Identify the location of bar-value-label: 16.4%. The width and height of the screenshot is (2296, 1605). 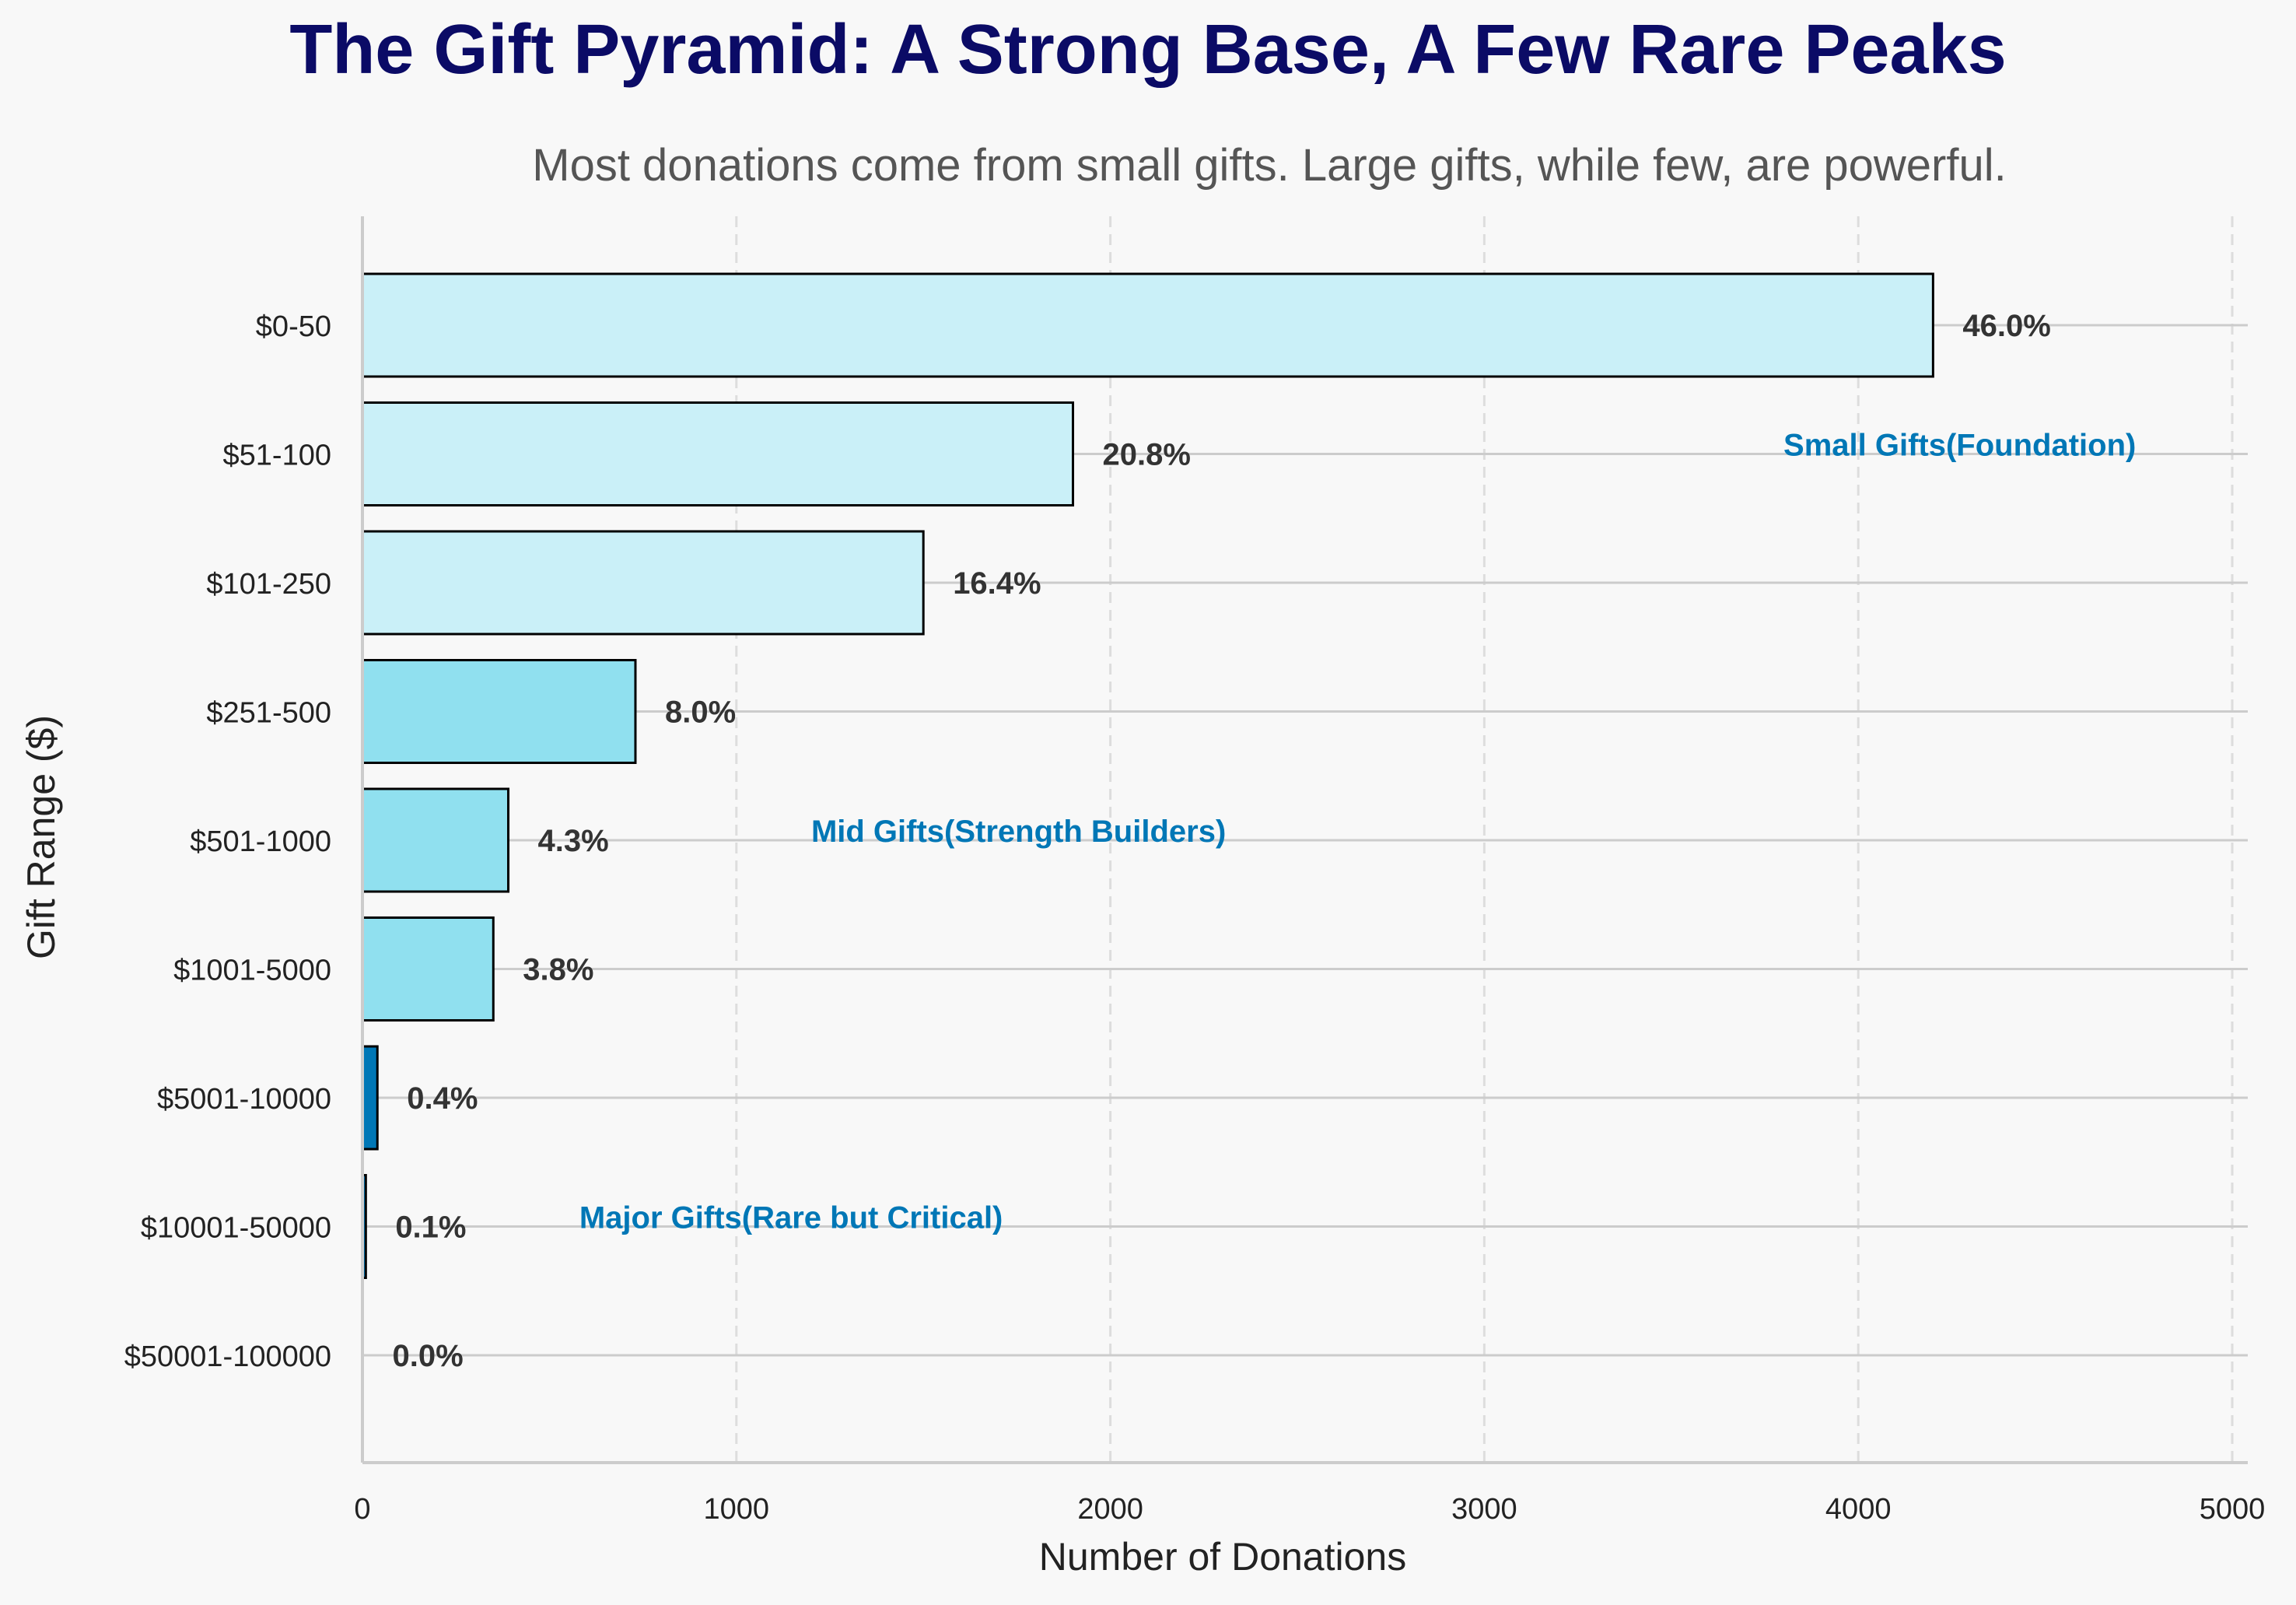
(997, 583).